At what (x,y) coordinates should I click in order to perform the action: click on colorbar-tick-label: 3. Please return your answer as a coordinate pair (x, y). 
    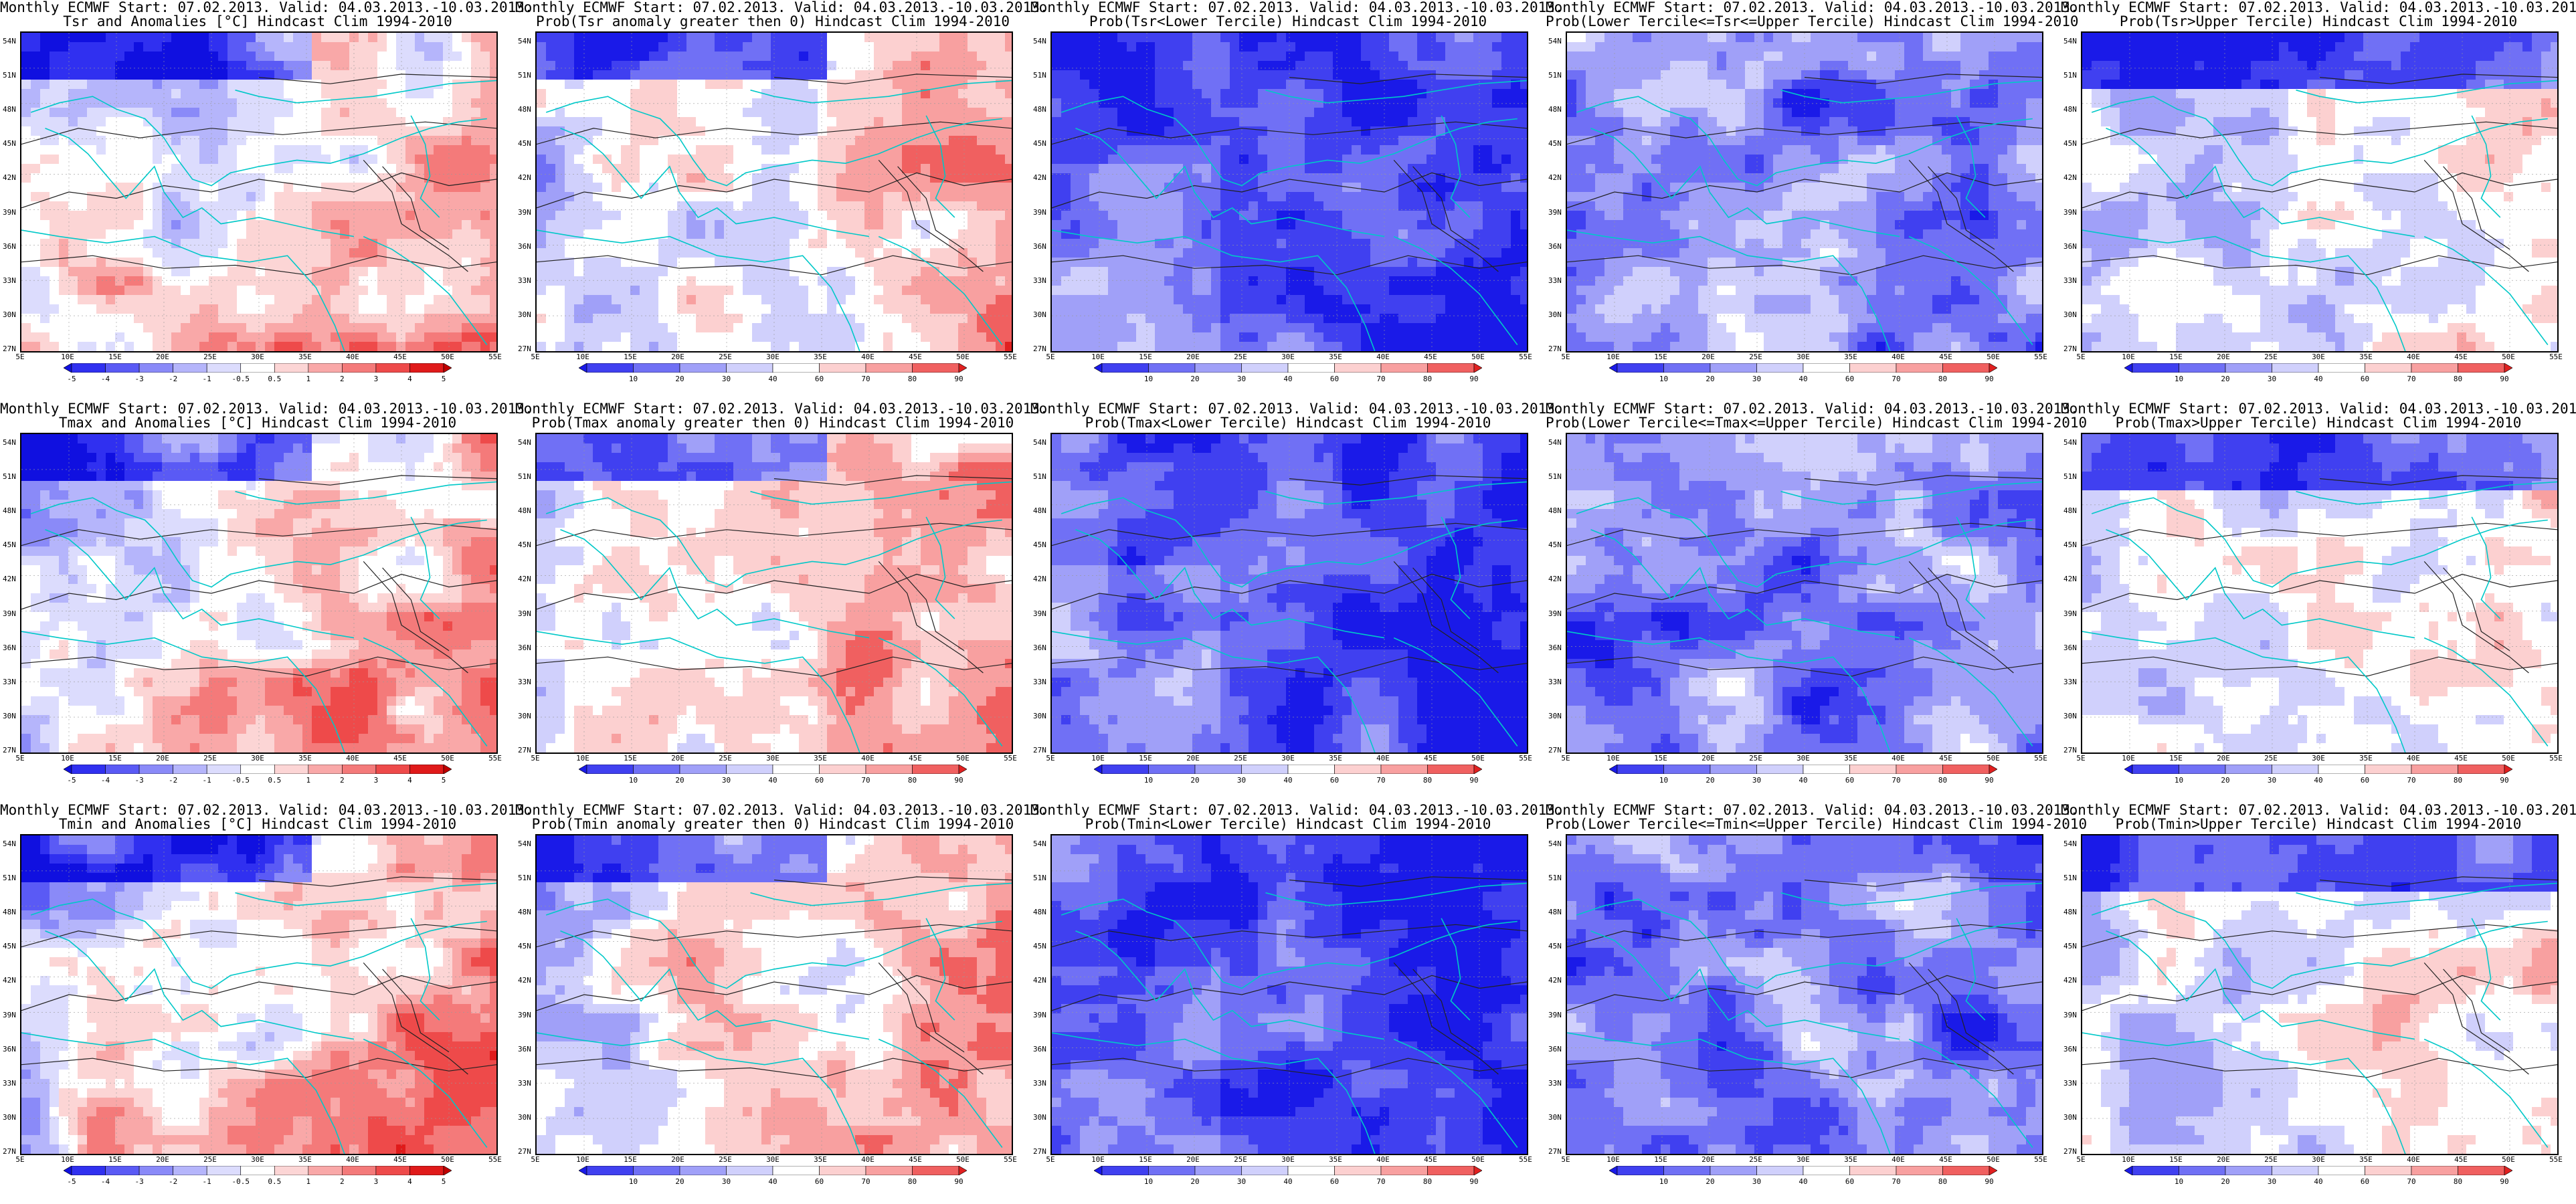
    Looking at the image, I should click on (376, 780).